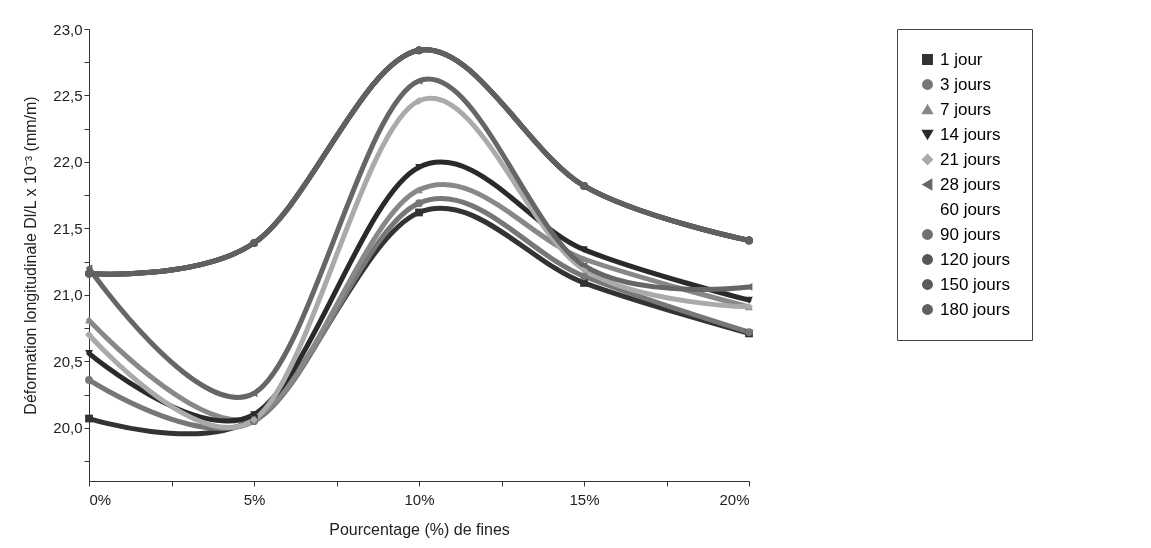  Describe the element at coordinates (100, 499) in the screenshot. I see `x-tick-label: 0%` at that location.